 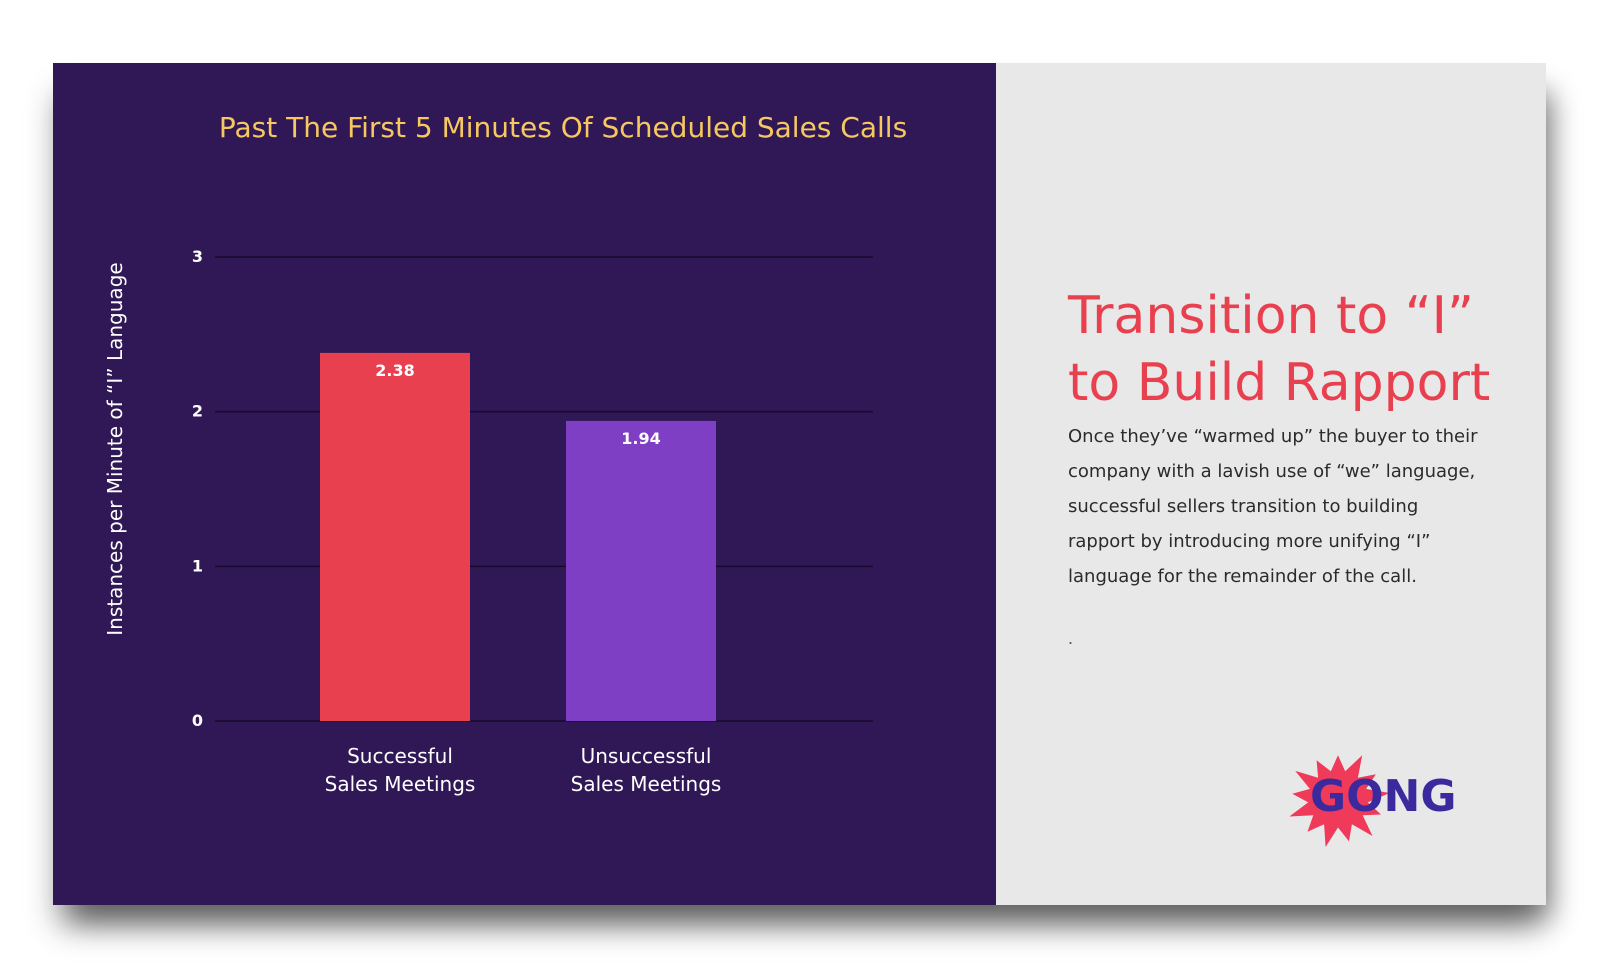 I want to click on x-tick-label: Successful, so click(x=400, y=756).